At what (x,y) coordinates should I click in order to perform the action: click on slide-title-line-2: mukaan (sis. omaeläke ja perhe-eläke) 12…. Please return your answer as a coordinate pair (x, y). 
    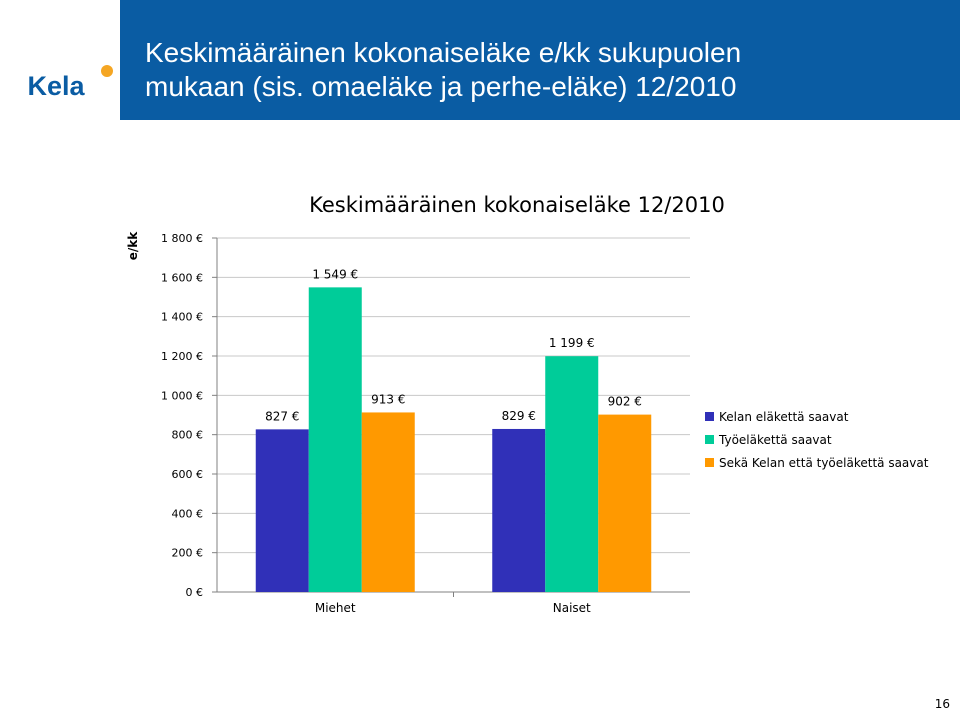
    Looking at the image, I should click on (441, 86).